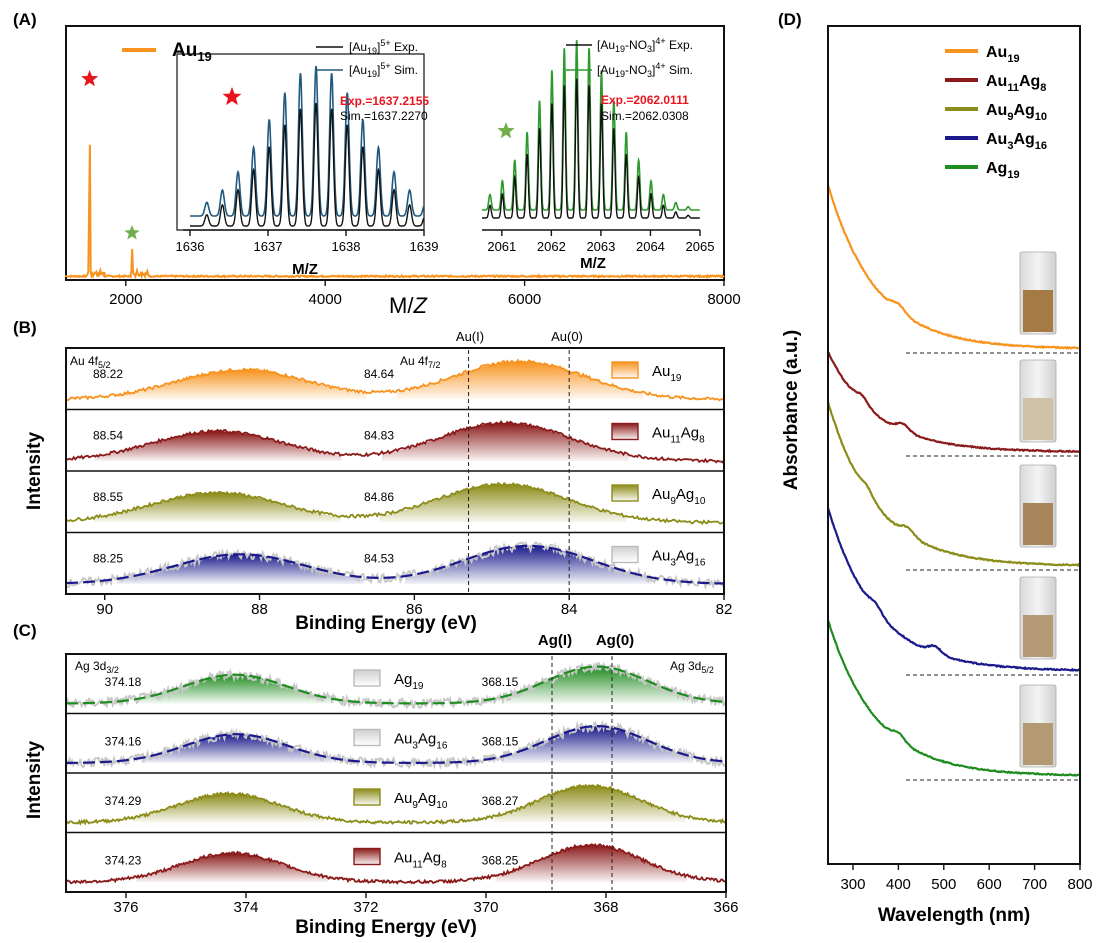 The width and height of the screenshot is (1108, 943). What do you see at coordinates (346, 246) in the screenshot?
I see `inset-1-x-tick-label: 1638` at bounding box center [346, 246].